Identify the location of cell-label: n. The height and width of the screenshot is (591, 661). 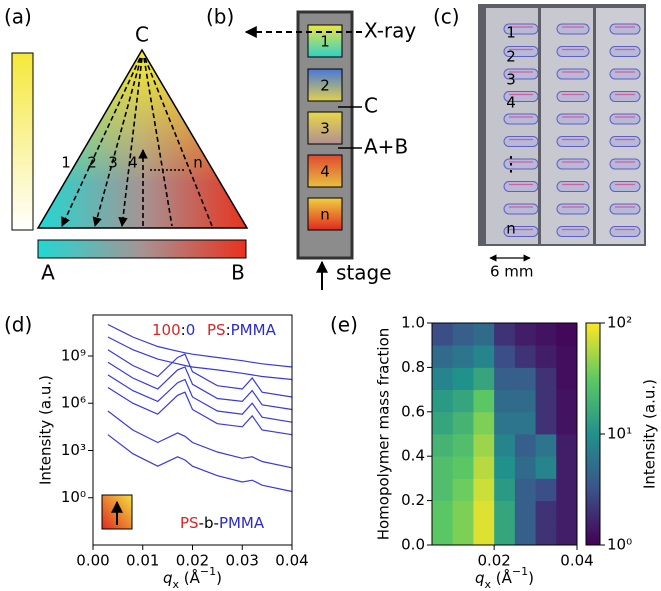
(325, 215).